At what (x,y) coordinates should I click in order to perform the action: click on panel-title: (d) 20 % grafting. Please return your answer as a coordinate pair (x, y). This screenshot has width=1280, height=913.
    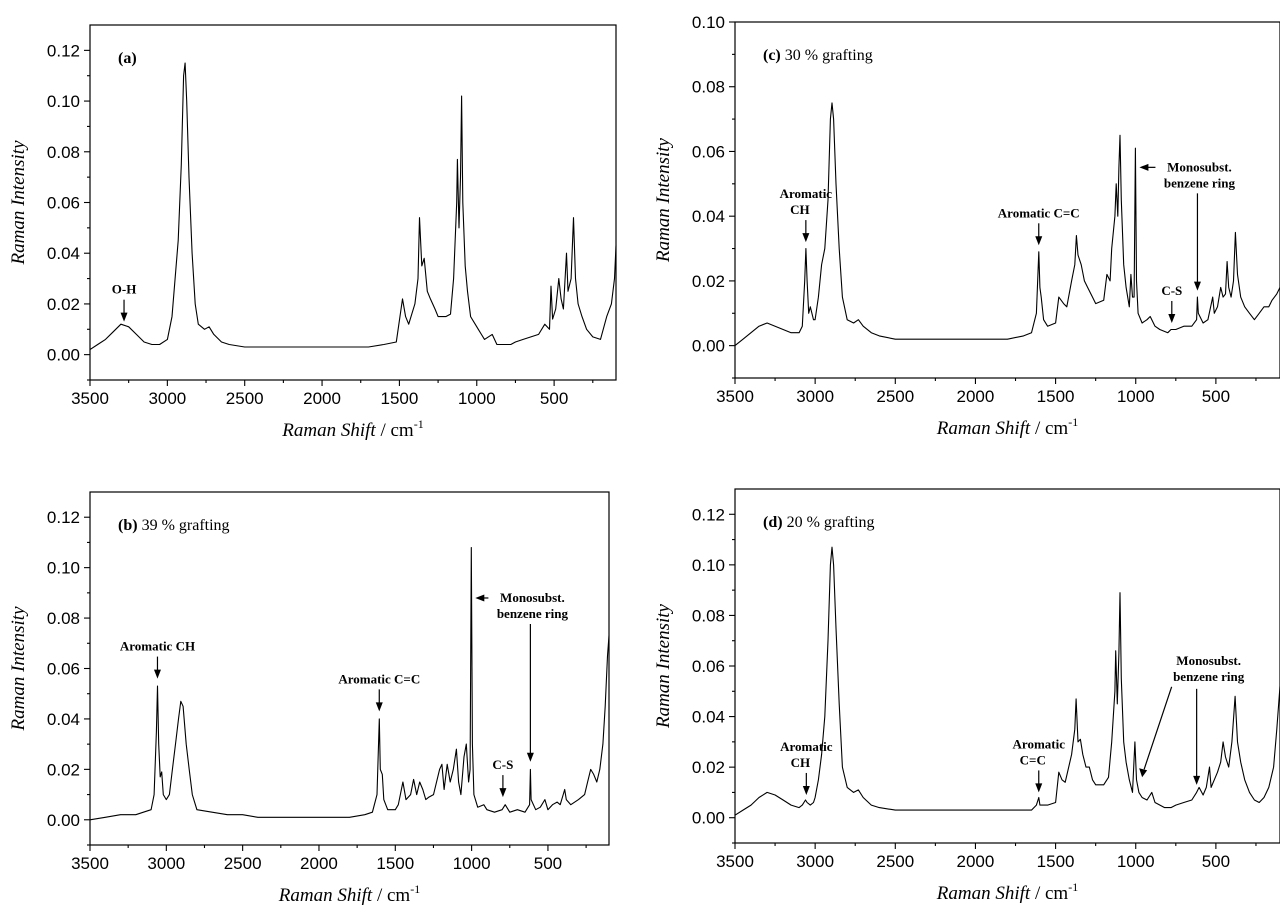
    Looking at the image, I should click on (819, 522).